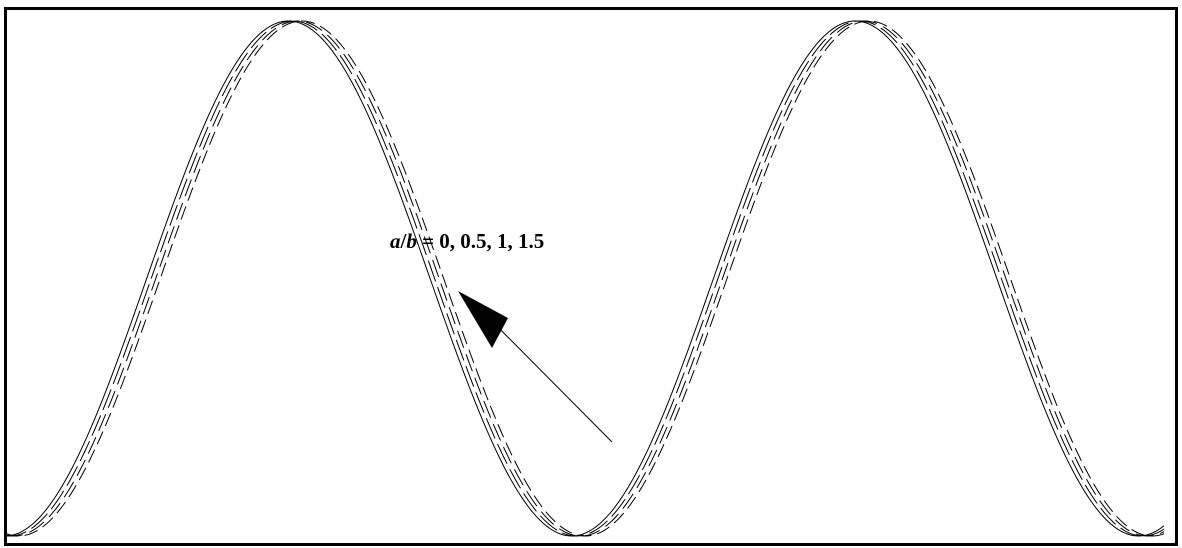 This screenshot has width=1182, height=548. Describe the element at coordinates (395, 241) in the screenshot. I see `annotation-var-a: a` at that location.